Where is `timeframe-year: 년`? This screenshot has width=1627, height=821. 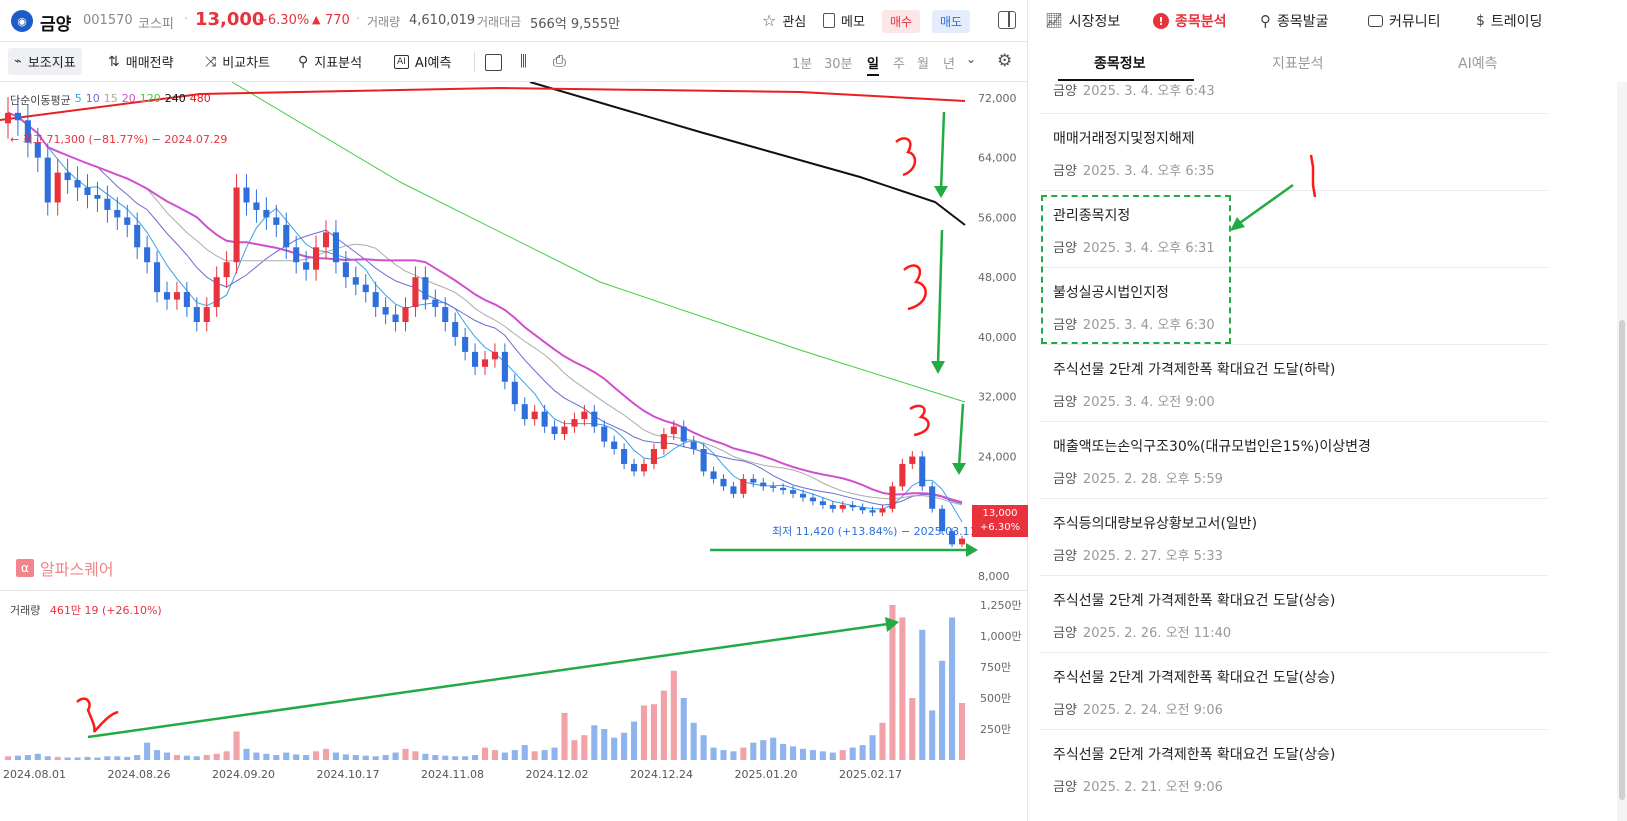 timeframe-year: 년 is located at coordinates (949, 64).